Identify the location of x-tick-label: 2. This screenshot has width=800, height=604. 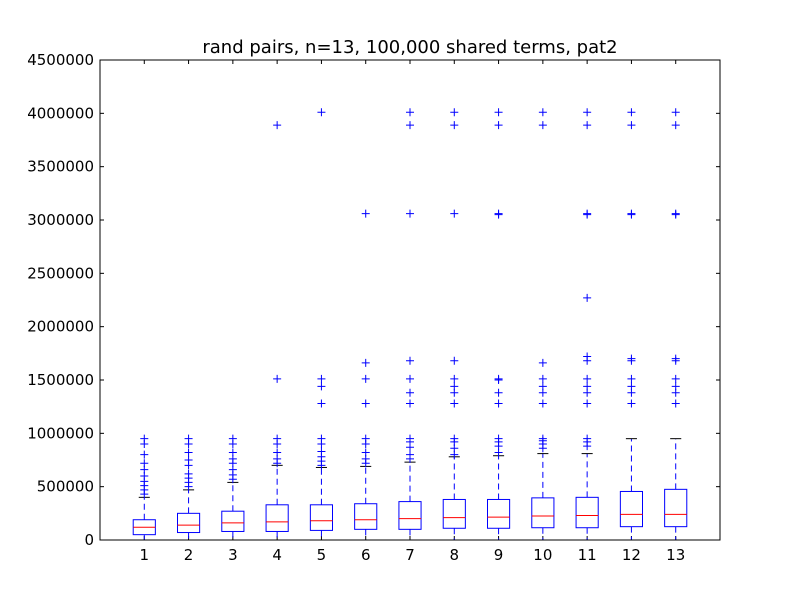
(189, 555).